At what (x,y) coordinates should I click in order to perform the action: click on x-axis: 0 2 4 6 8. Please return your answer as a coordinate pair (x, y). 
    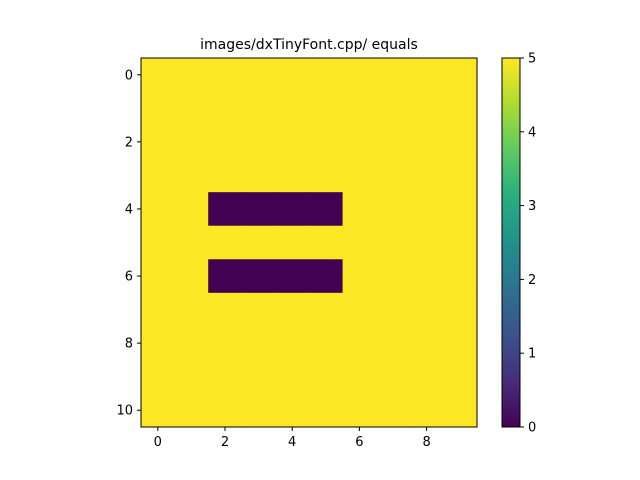
    Looking at the image, I should click on (292, 438).